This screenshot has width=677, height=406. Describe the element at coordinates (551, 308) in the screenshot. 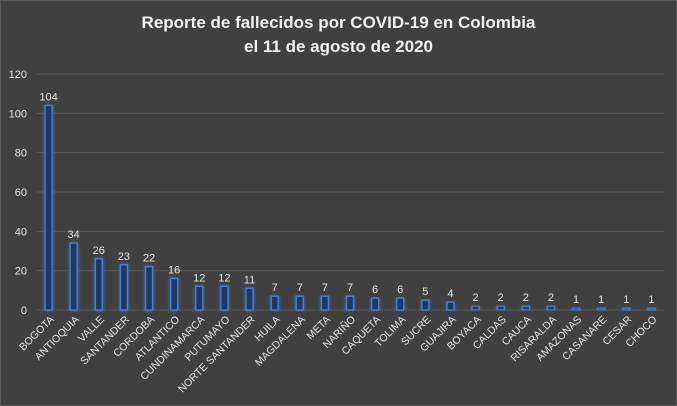

I see `bar-risaralda` at that location.